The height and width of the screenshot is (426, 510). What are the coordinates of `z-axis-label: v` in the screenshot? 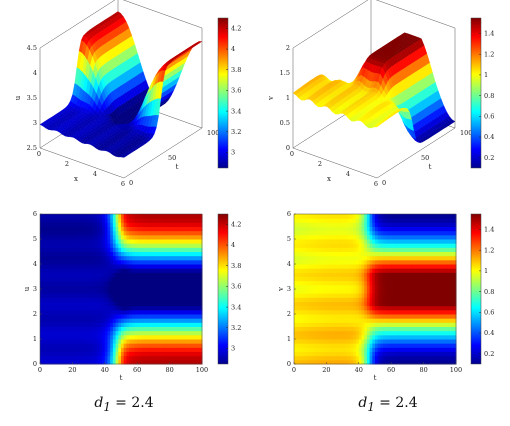 It's located at (271, 98).